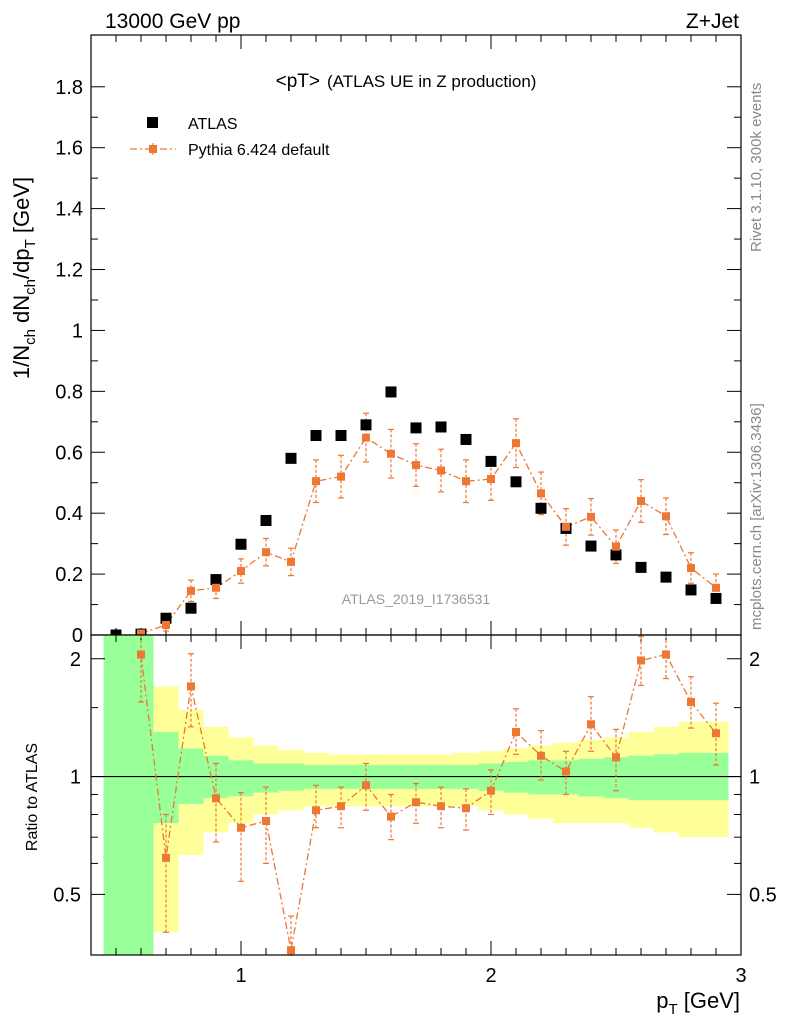 Image resolution: width=786 pixels, height=1024 pixels. What do you see at coordinates (69, 362) in the screenshot?
I see `main-y-tick-labels: 0 0.2 0.4 0.6 0.8 1 1.2 1.4 1.6 1.8` at bounding box center [69, 362].